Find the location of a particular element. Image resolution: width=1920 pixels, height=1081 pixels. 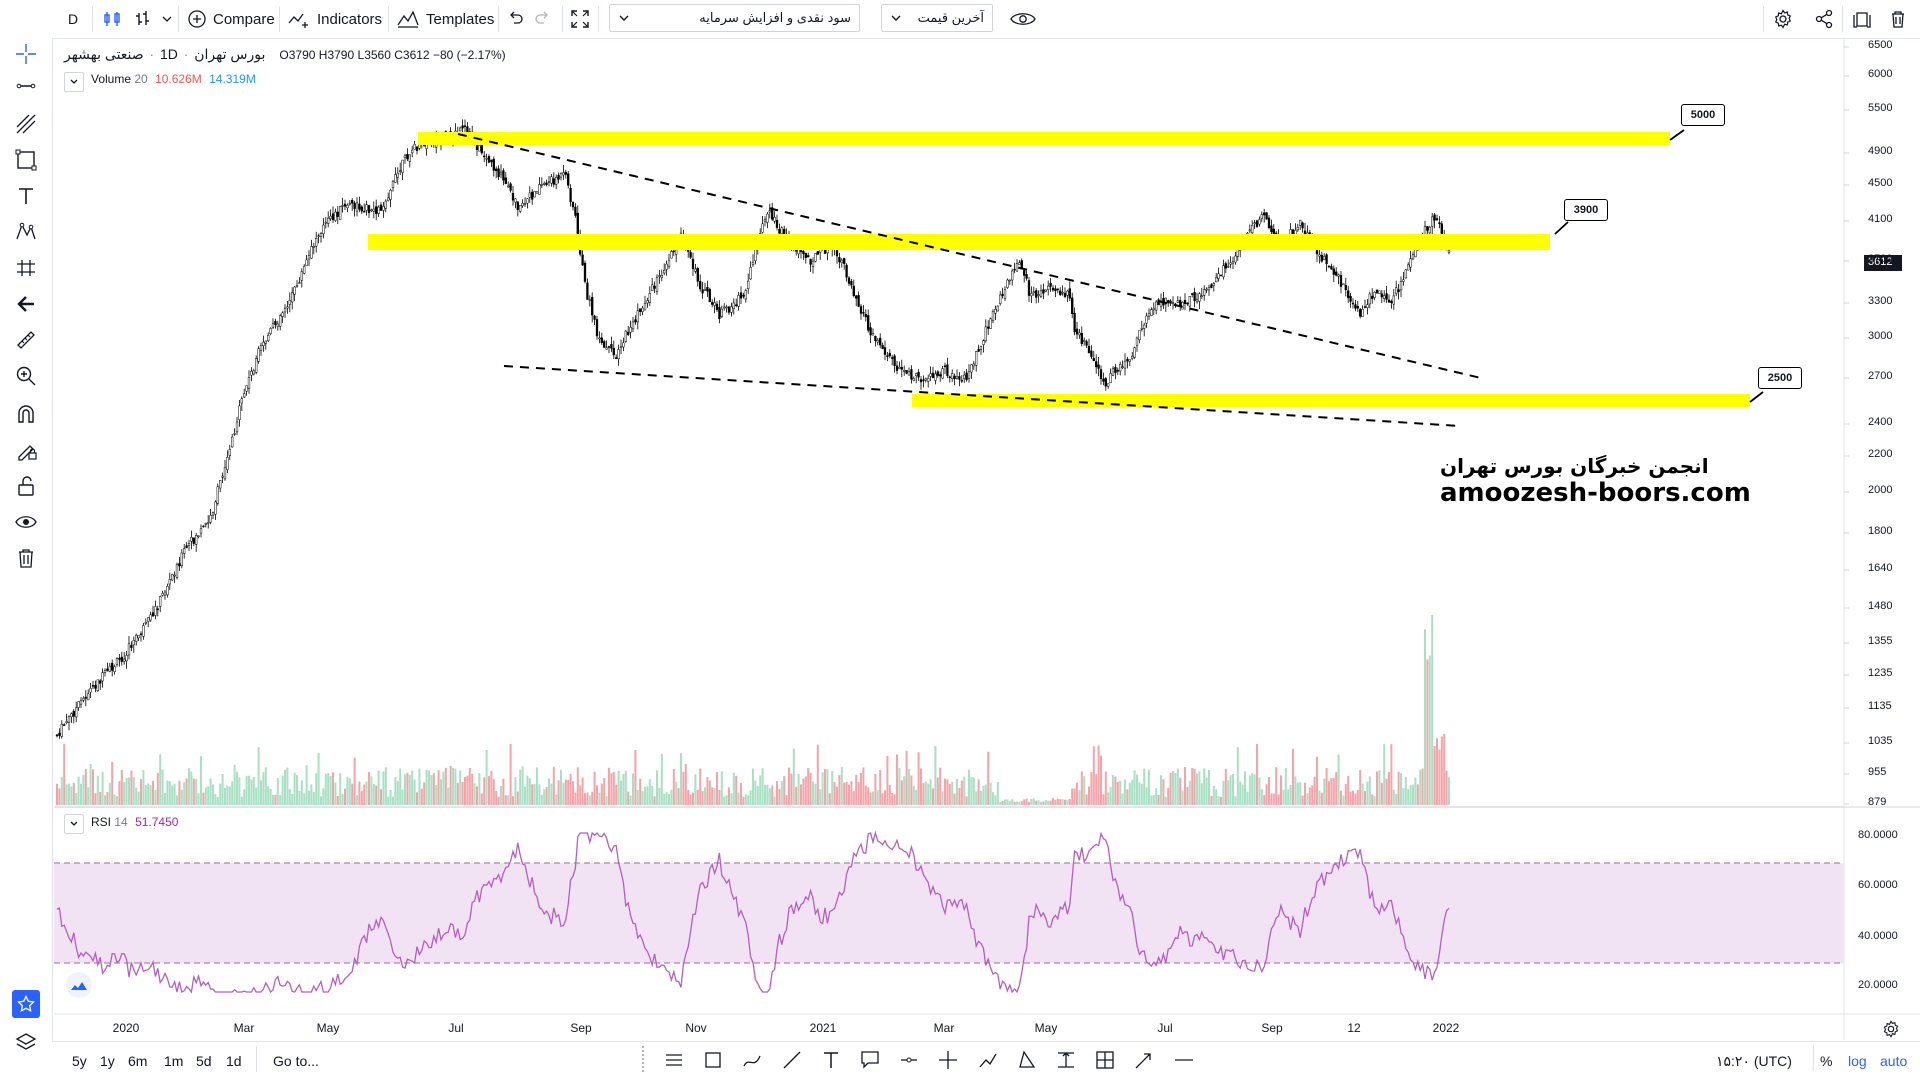

share-icon is located at coordinates (1824, 19).